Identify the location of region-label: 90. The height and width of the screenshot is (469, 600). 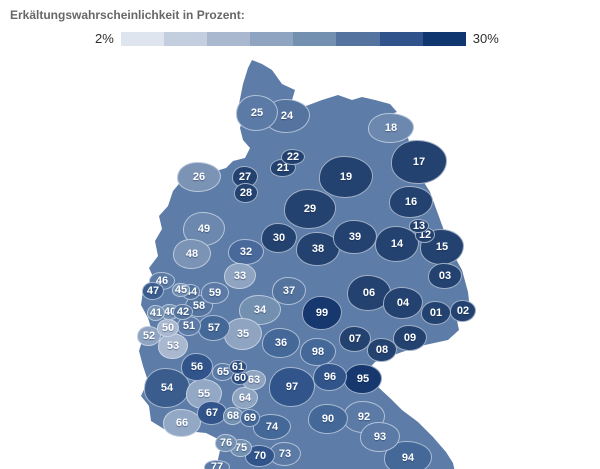
(328, 418).